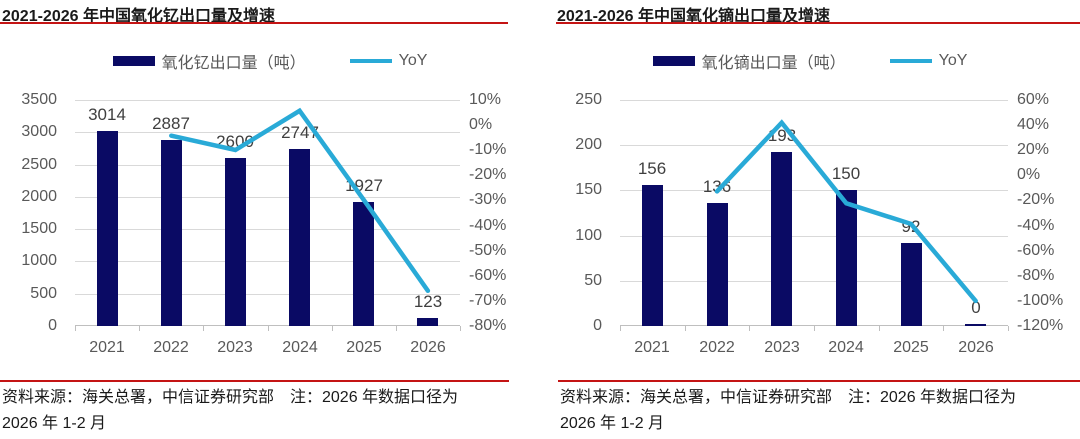 This screenshot has width=1080, height=439. What do you see at coordinates (1033, 150) in the screenshot?
I see `y-axis-tick-label-right: 20%` at bounding box center [1033, 150].